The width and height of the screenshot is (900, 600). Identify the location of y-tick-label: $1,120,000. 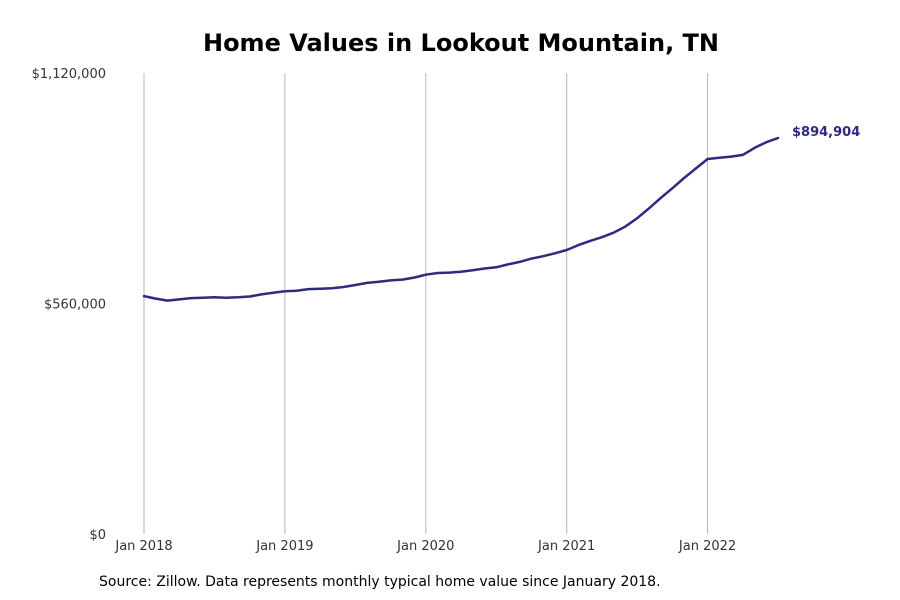
(69, 74).